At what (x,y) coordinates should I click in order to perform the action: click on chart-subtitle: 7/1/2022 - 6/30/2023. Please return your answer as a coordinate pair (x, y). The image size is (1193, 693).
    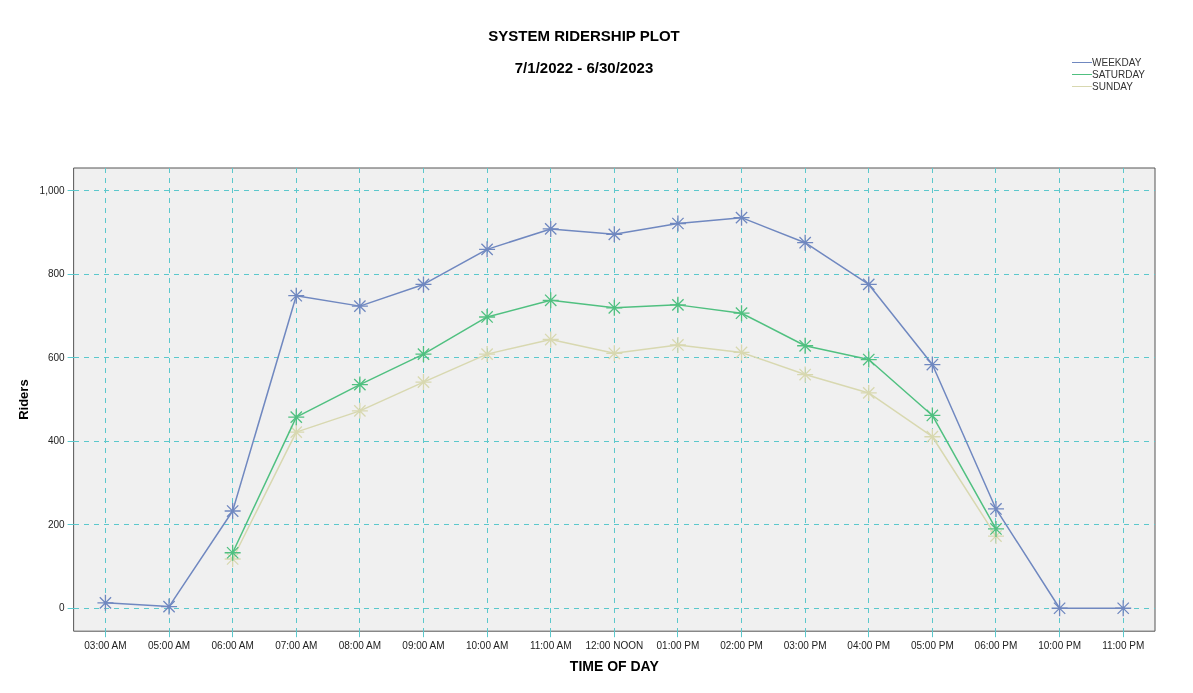
    Looking at the image, I should click on (584, 68).